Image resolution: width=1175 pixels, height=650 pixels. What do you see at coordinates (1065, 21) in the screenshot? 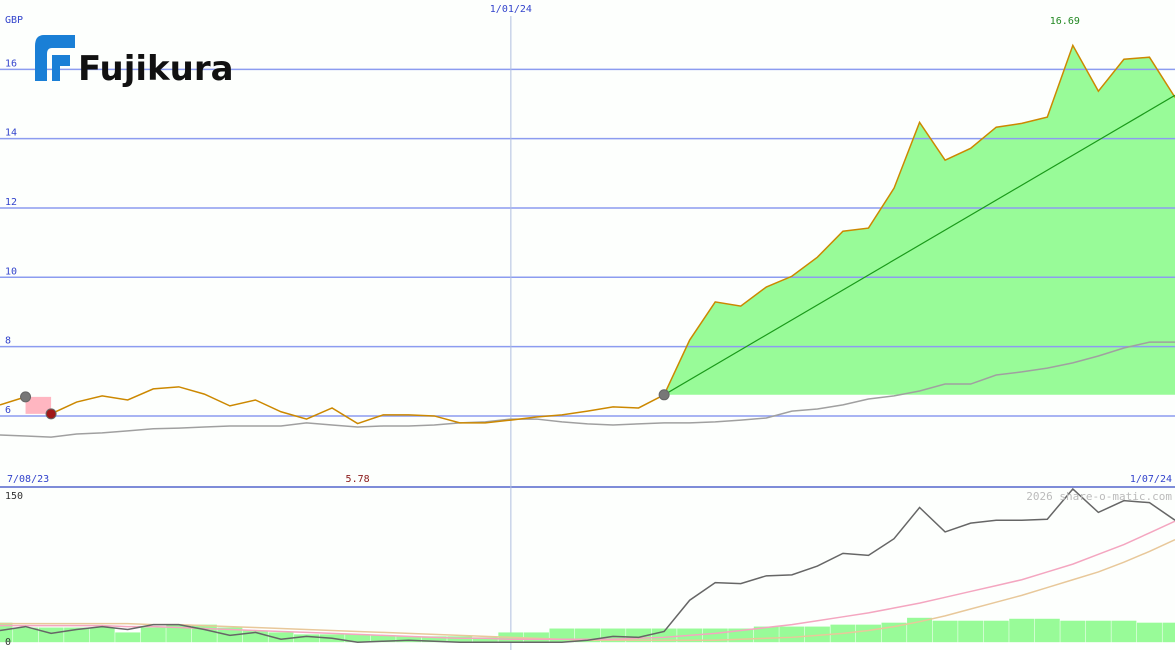
I see `max-label: 16.69` at bounding box center [1065, 21].